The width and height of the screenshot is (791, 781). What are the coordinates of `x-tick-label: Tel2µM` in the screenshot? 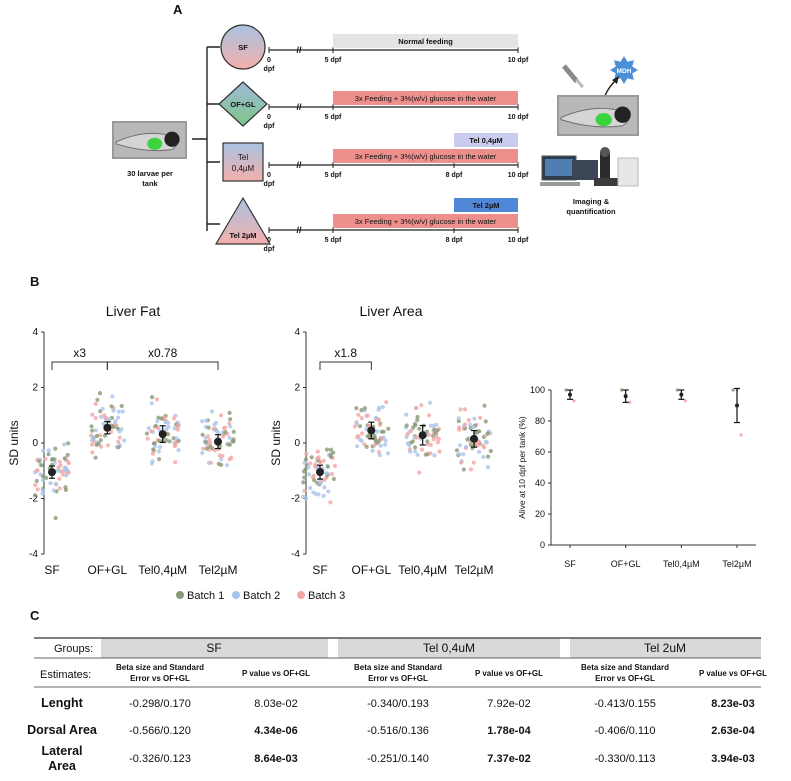 It's located at (474, 570).